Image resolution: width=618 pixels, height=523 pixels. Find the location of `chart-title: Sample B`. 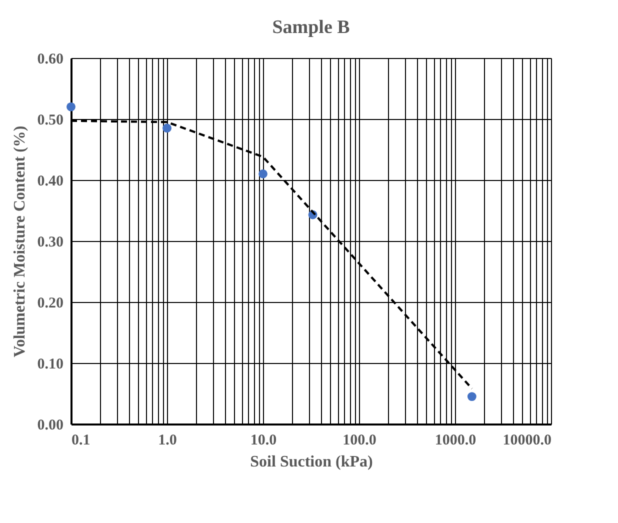

chart-title: Sample B is located at coordinates (311, 27).